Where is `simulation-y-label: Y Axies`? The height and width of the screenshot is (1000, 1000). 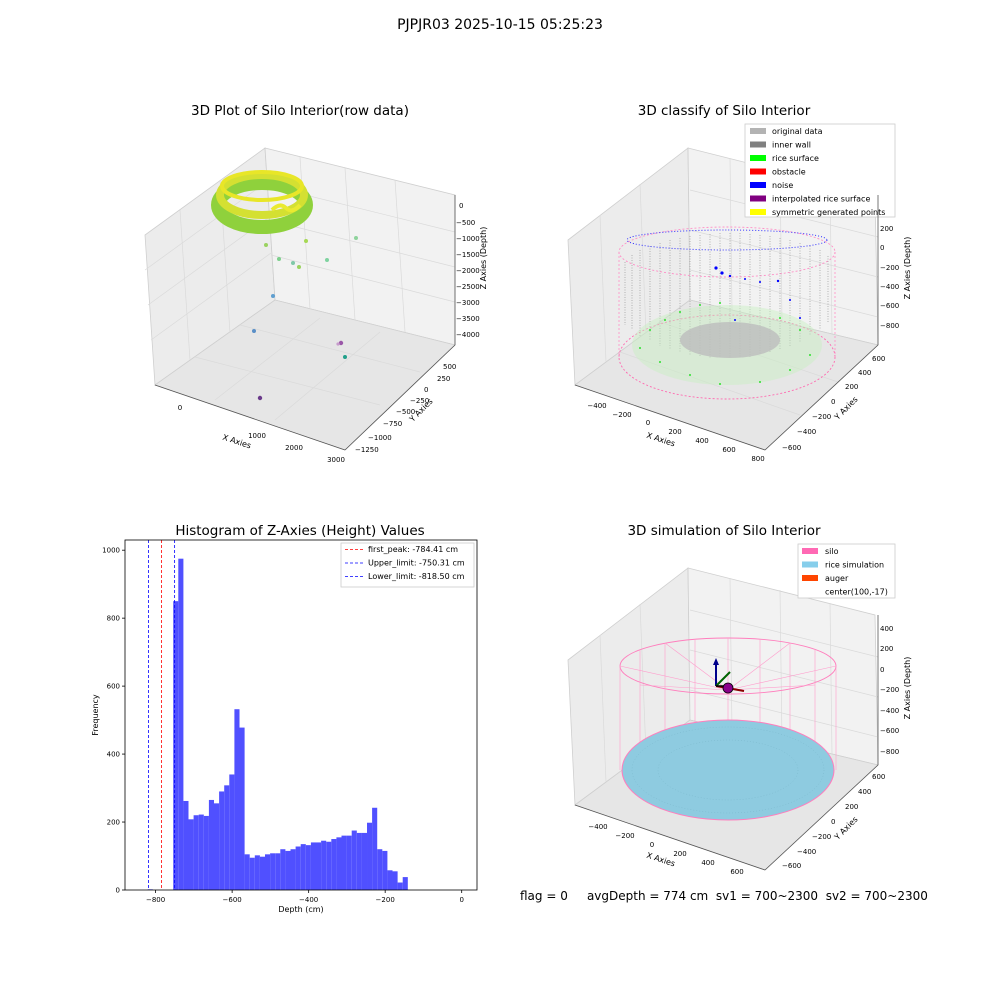
simulation-y-label: Y Axies is located at coordinates (846, 829).